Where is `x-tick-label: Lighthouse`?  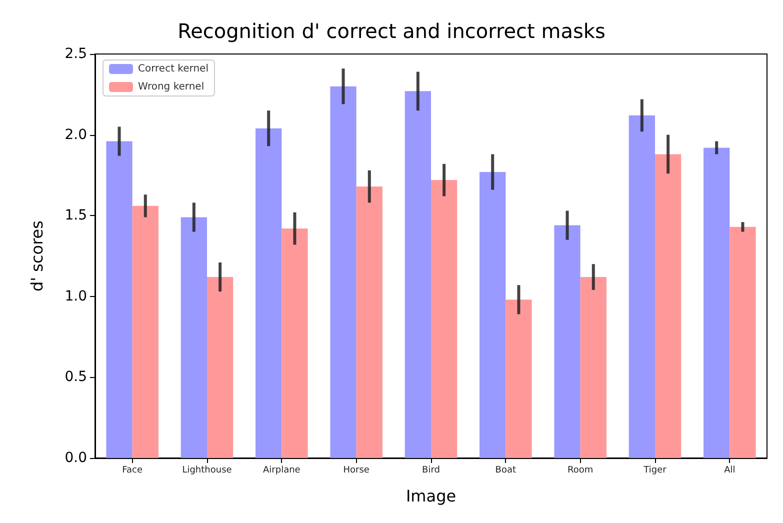 x-tick-label: Lighthouse is located at coordinates (207, 471).